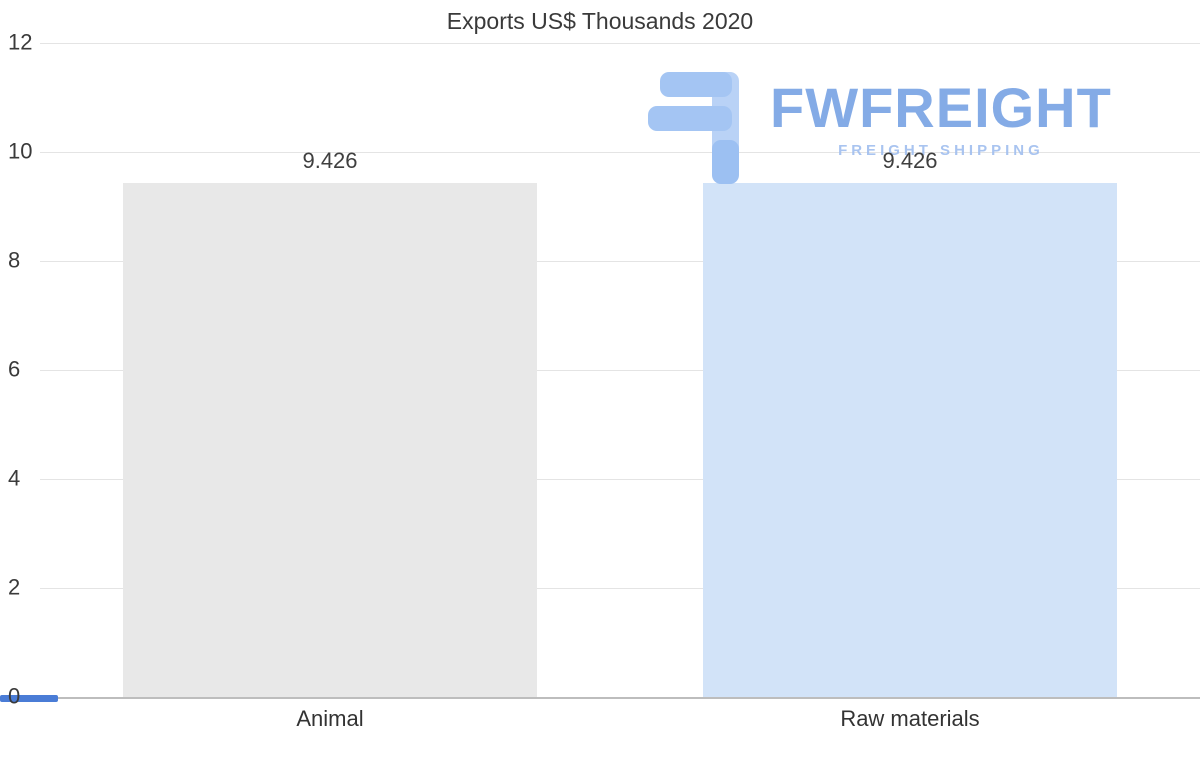  What do you see at coordinates (14, 260) in the screenshot?
I see `y-tick-label: 8` at bounding box center [14, 260].